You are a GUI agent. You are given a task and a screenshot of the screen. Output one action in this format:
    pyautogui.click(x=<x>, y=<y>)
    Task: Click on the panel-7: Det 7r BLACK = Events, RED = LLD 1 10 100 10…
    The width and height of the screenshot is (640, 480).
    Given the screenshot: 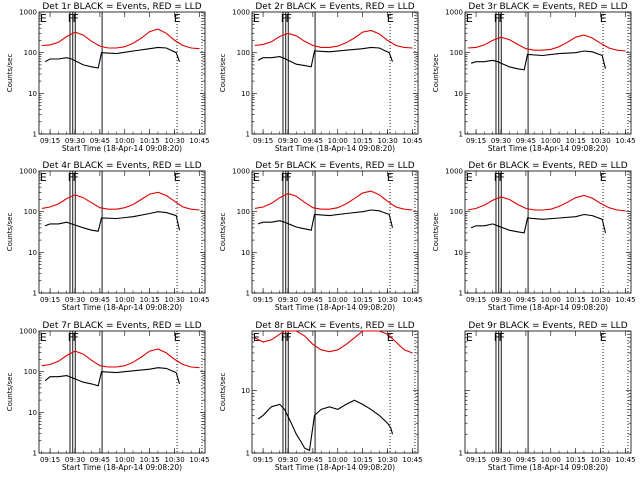 What is the action you would take?
    pyautogui.click(x=108, y=396)
    